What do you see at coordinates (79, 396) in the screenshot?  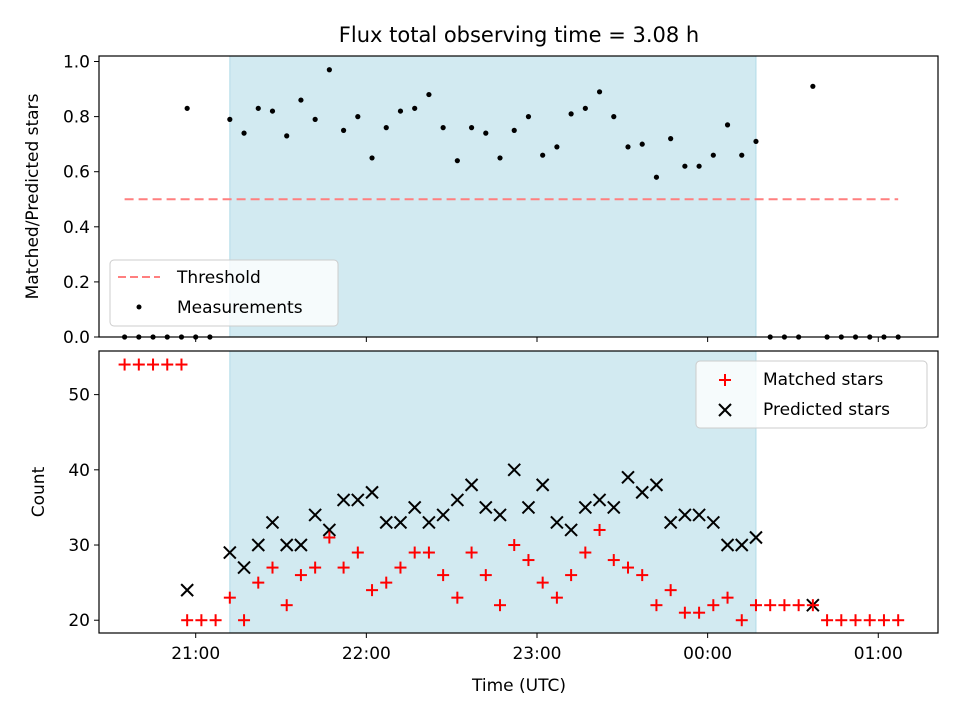 I see `bottom-y-tick-label: 50` at bounding box center [79, 396].